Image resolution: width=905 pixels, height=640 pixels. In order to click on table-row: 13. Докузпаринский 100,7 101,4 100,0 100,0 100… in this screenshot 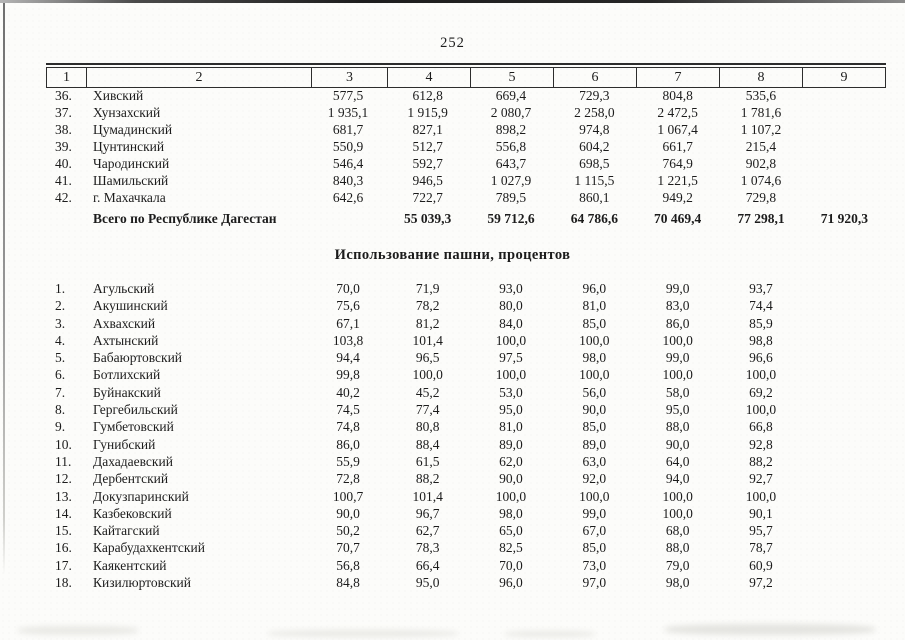, I will do `click(466, 496)`.